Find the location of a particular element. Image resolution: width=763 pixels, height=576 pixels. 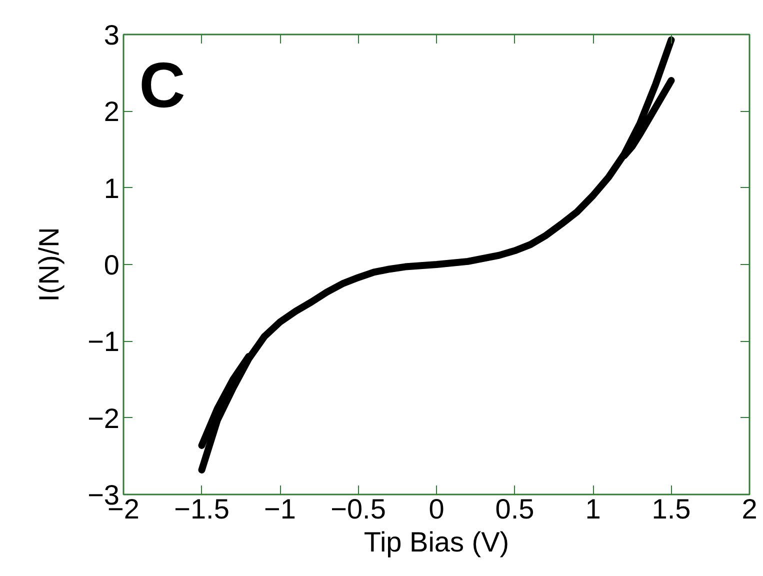

y-tick-label: −1 is located at coordinates (104, 342).